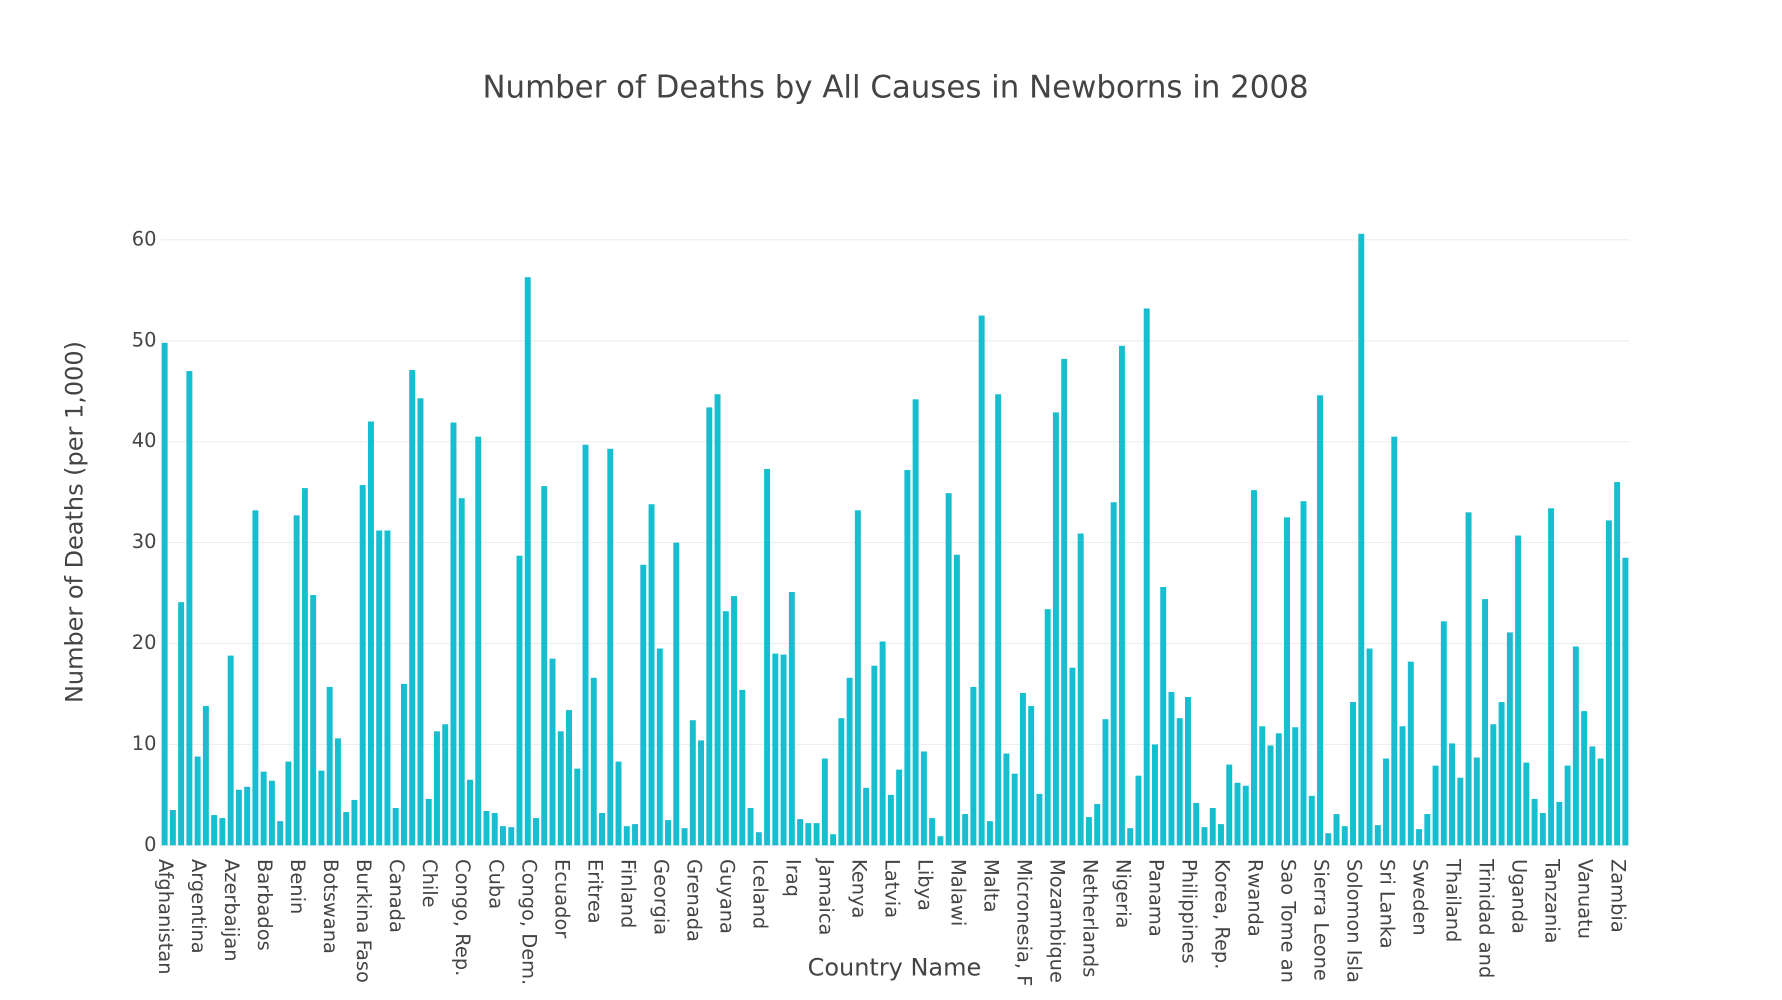 The width and height of the screenshot is (1782, 1000). What do you see at coordinates (924, 885) in the screenshot?
I see `x-tick-label: Libya` at bounding box center [924, 885].